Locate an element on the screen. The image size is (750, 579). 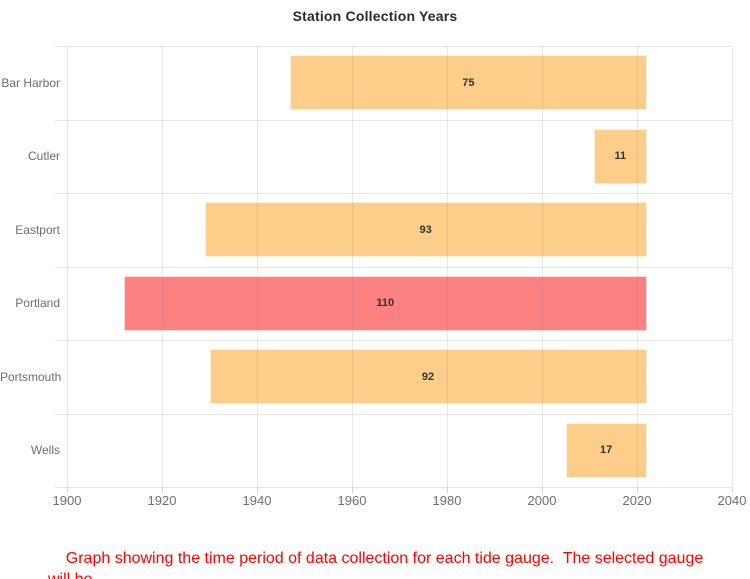
chart-title: Station Collection Years is located at coordinates (375, 16).